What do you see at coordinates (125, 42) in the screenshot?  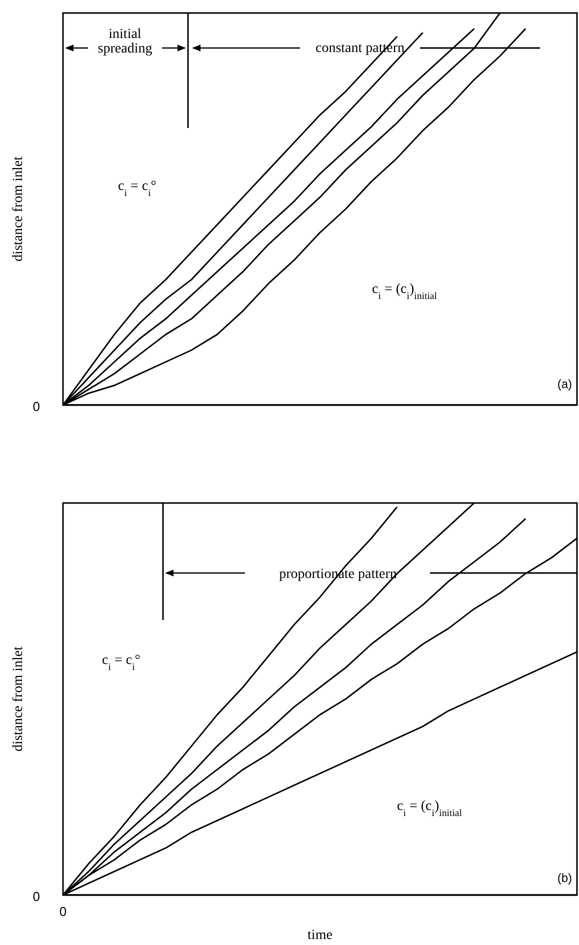 I see `annotation: initial spreading` at bounding box center [125, 42].